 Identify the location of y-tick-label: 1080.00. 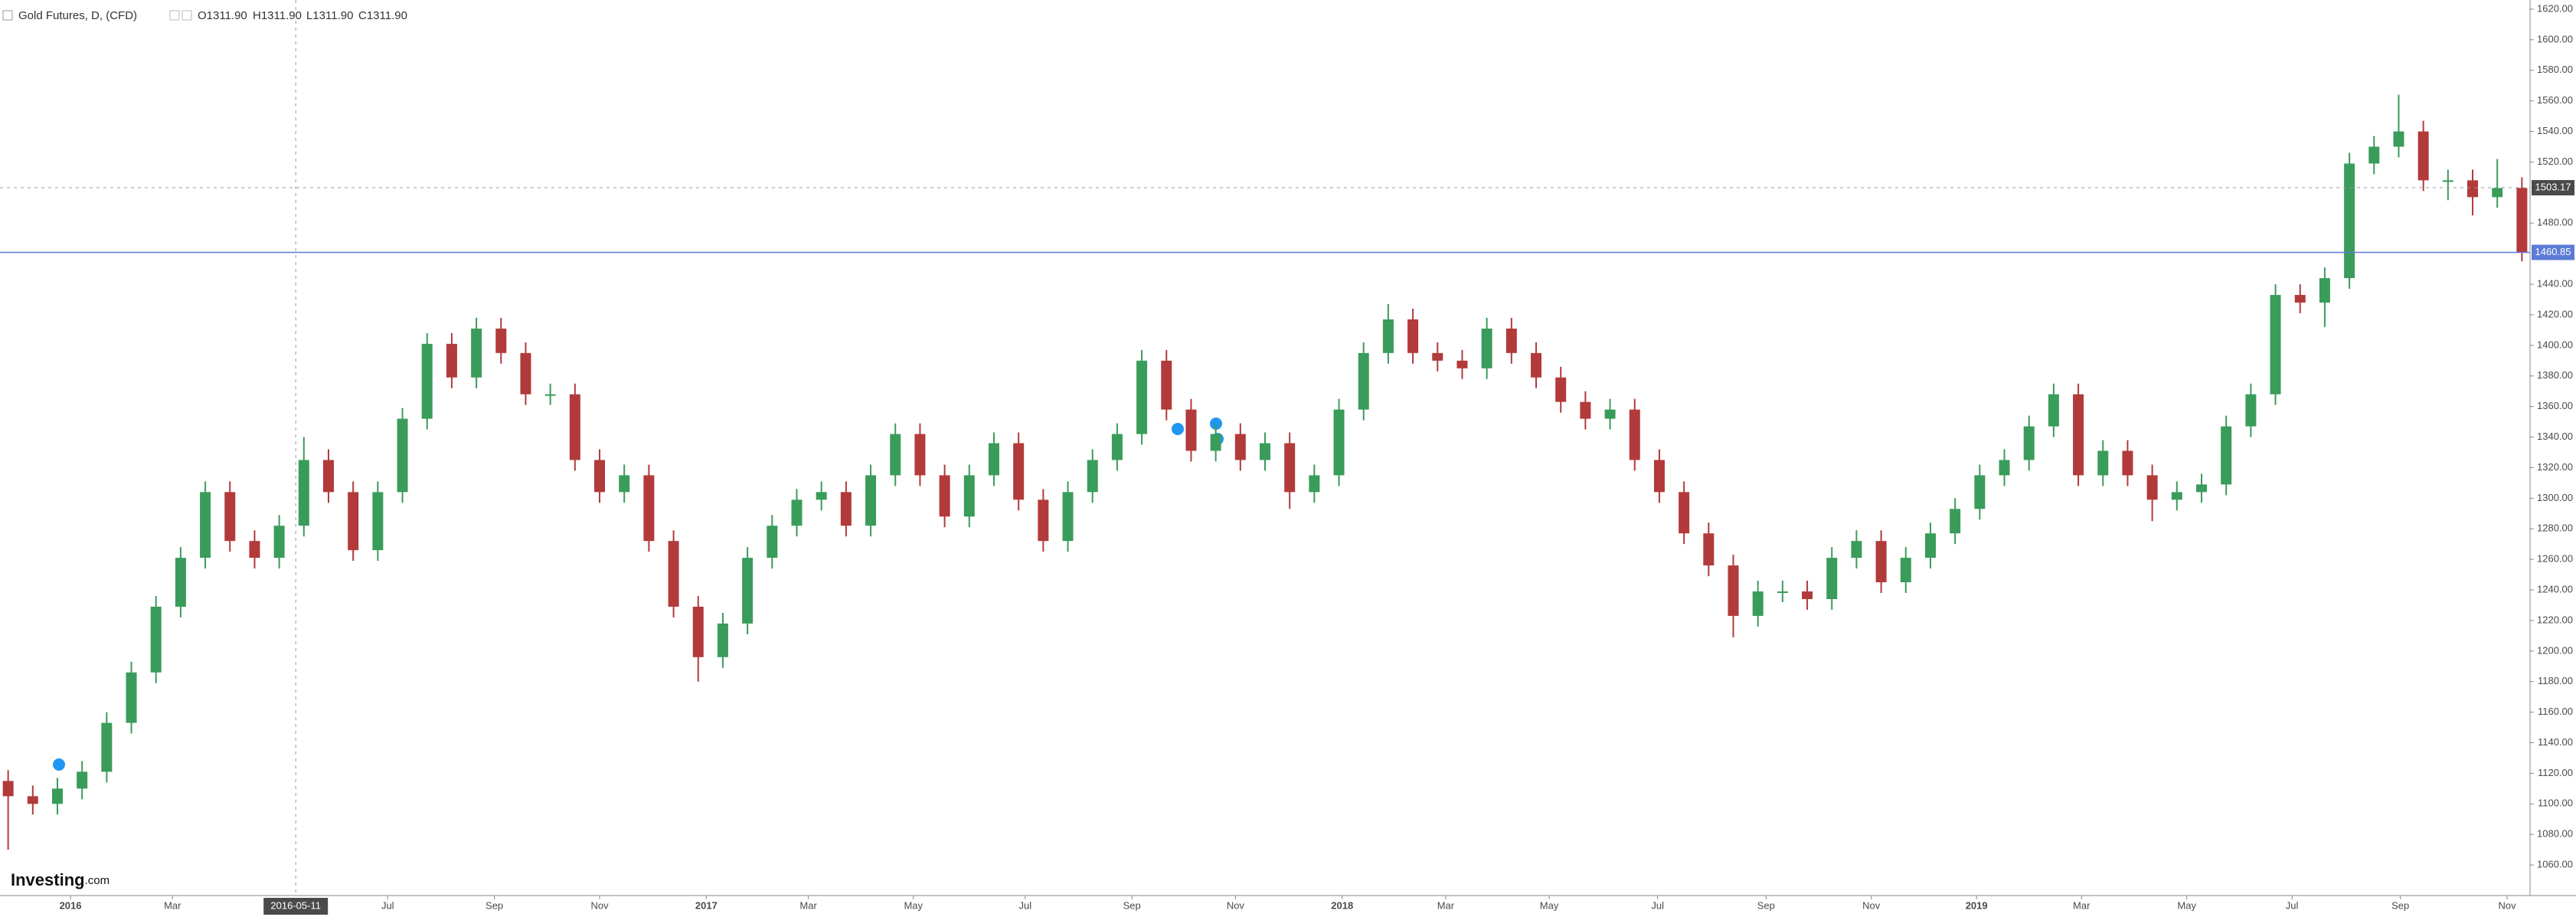
(2555, 834).